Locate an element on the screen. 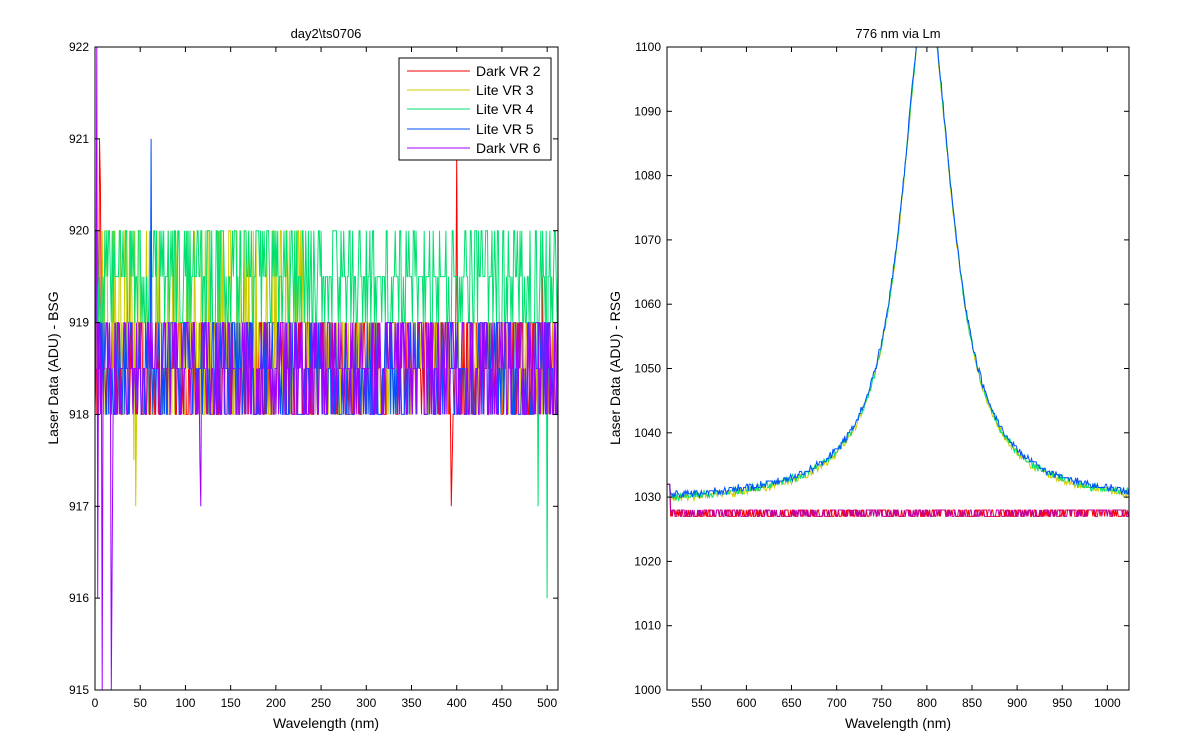 This screenshot has height=750, width=1200. legend-label-lite-vr-3: Lite VR 3 is located at coordinates (505, 90).